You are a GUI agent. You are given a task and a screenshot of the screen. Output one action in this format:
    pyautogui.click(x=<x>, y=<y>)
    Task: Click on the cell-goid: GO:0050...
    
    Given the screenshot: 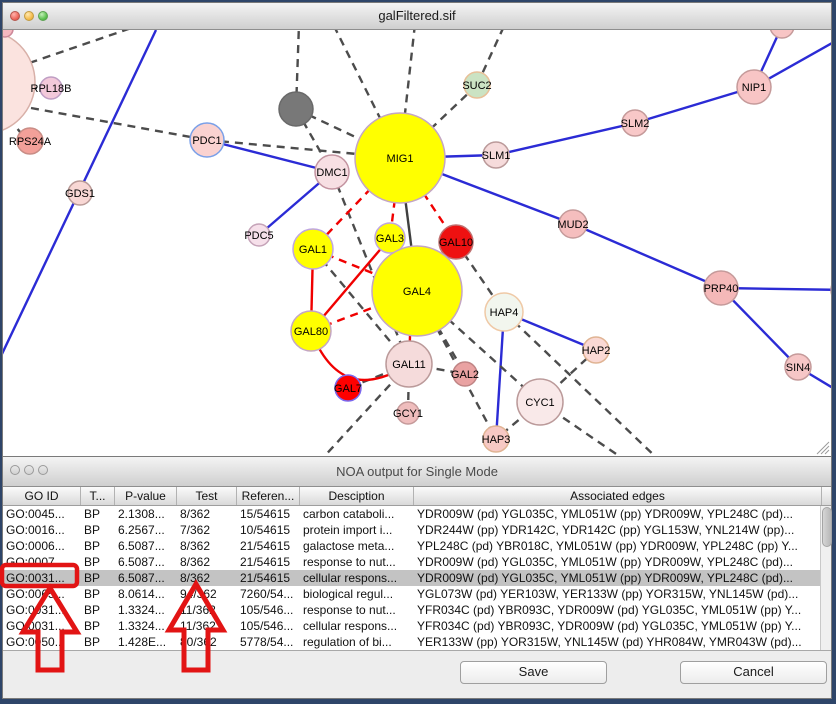 What is the action you would take?
    pyautogui.click(x=35, y=642)
    